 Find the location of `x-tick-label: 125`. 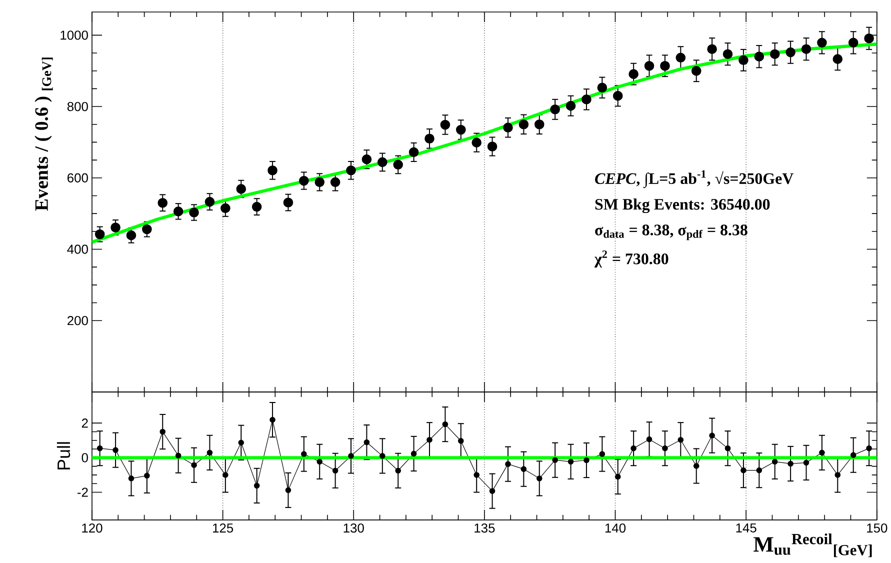

x-tick-label: 125 is located at coordinates (223, 528).